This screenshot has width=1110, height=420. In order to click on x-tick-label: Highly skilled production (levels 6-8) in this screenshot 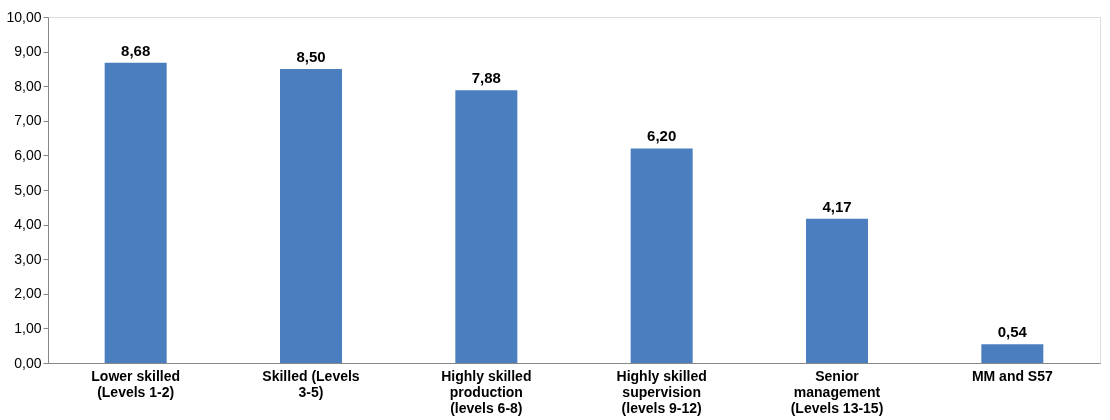, I will do `click(486, 391)`.